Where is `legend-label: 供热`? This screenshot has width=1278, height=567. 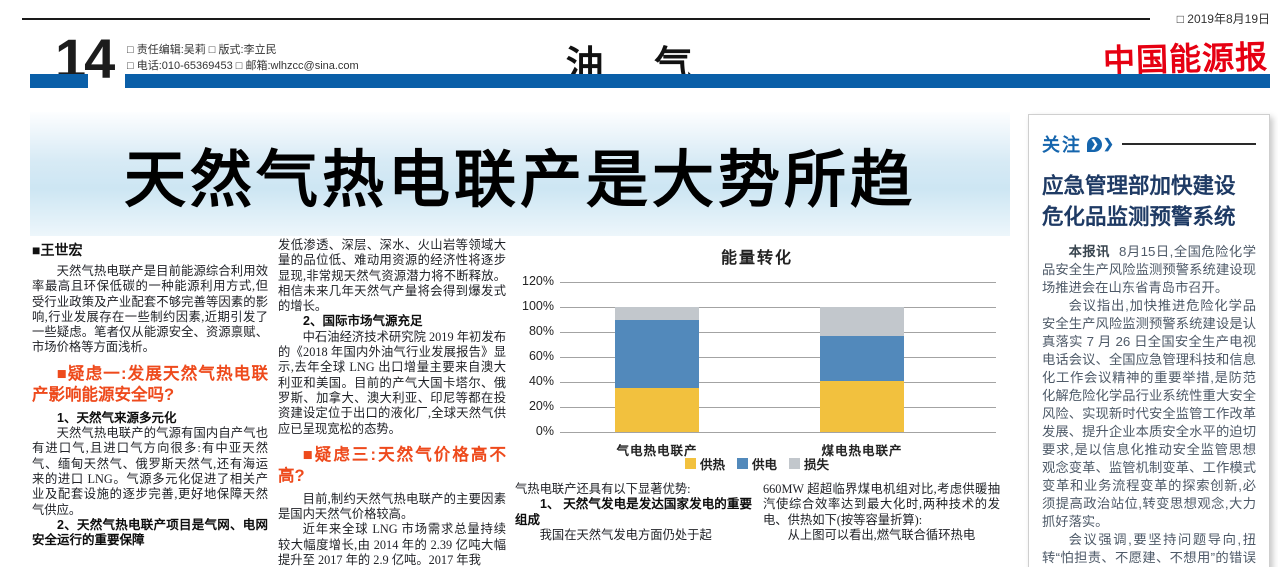
legend-label: 供热 is located at coordinates (712, 465).